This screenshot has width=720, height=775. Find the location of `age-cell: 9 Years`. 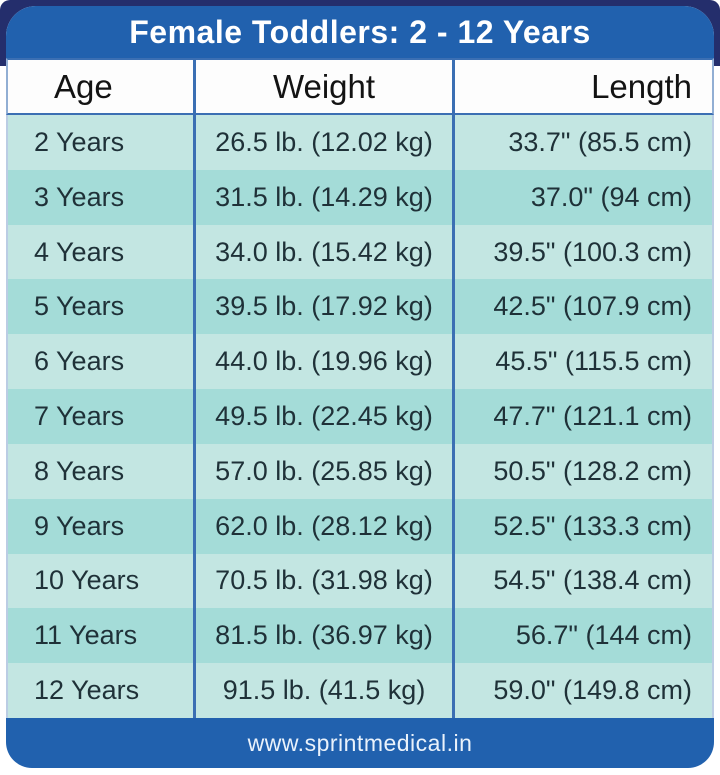

age-cell: 9 Years is located at coordinates (79, 525).